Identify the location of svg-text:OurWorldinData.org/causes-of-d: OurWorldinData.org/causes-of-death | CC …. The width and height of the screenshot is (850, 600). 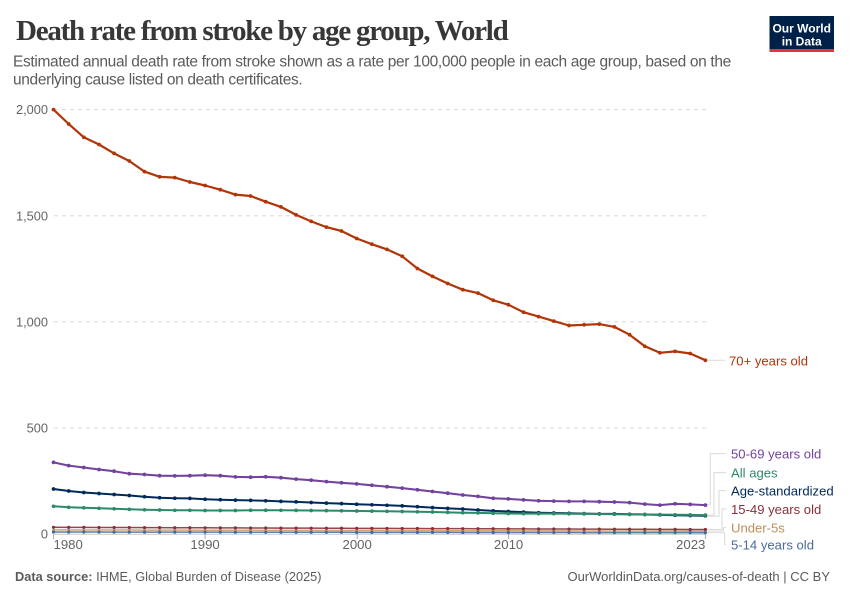
(698, 576).